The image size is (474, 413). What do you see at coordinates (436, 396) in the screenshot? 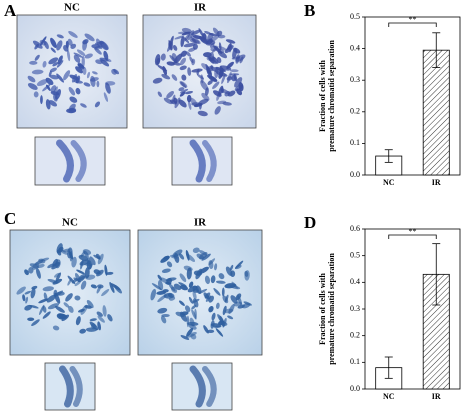
I see `x-tick-label: IR` at bounding box center [436, 396].